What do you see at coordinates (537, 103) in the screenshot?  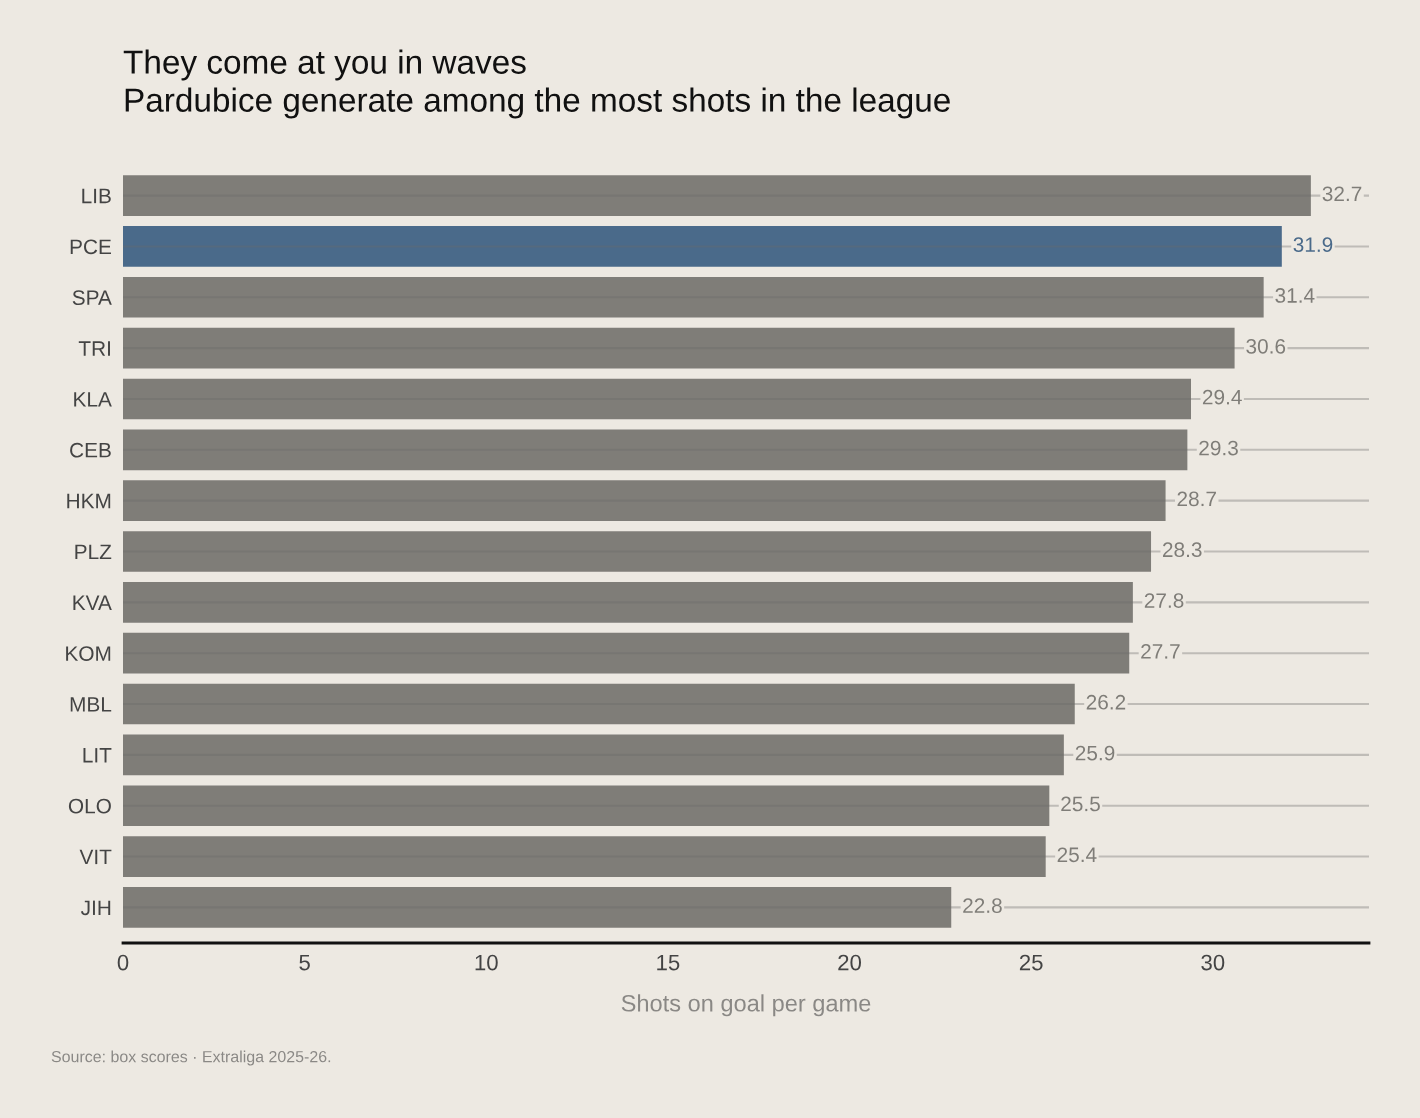 I see `chart-subtitle: Pardubice generate among the most shots in the league` at bounding box center [537, 103].